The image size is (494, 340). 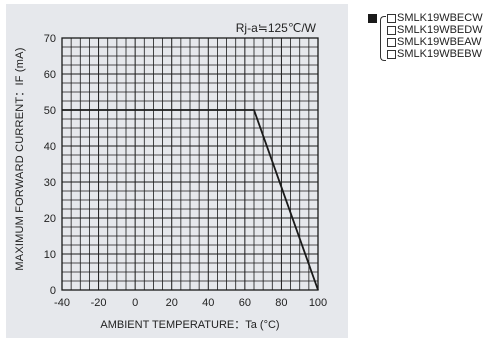 I want to click on legend-item-label: SMLK19WBEAW, so click(x=439, y=42).